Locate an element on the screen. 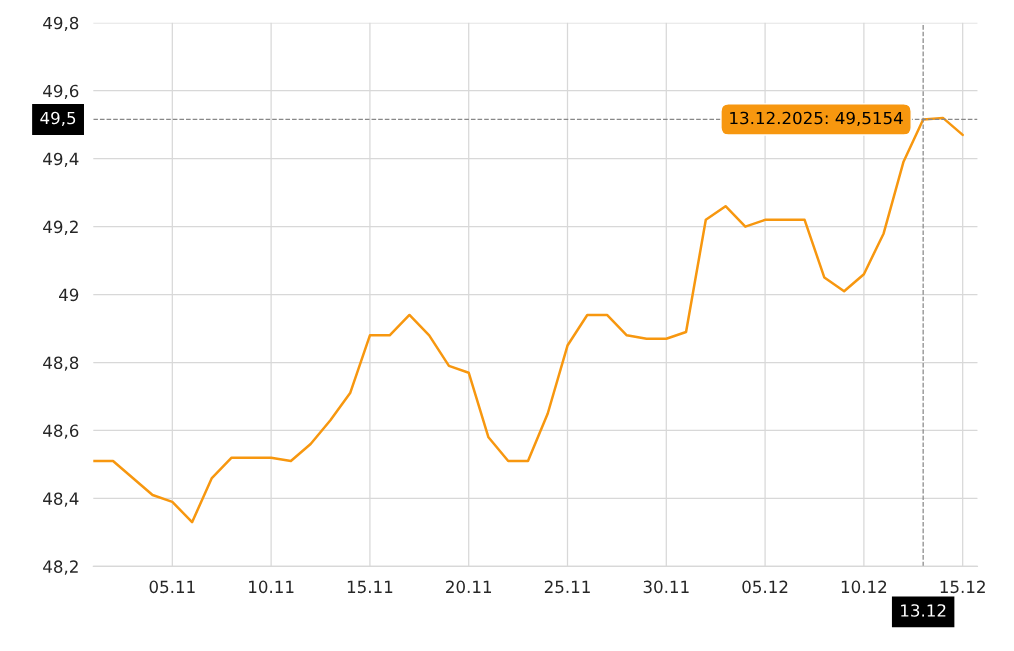 Image resolution: width=1014 pixels, height=651 pixels. x-tick-label: 10.11 is located at coordinates (271, 587).